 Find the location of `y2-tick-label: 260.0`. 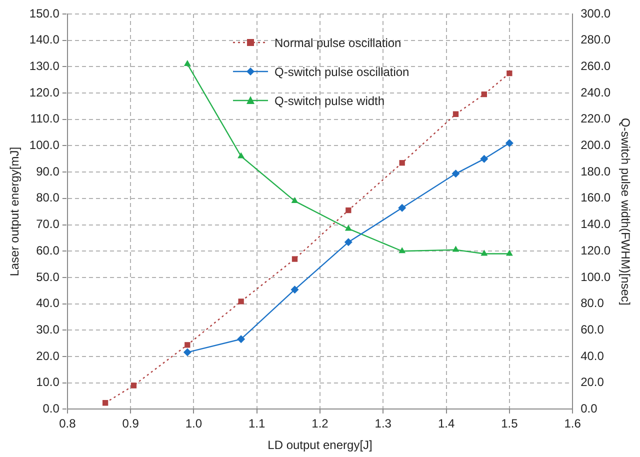

y2-tick-label: 260.0 is located at coordinates (595, 66).